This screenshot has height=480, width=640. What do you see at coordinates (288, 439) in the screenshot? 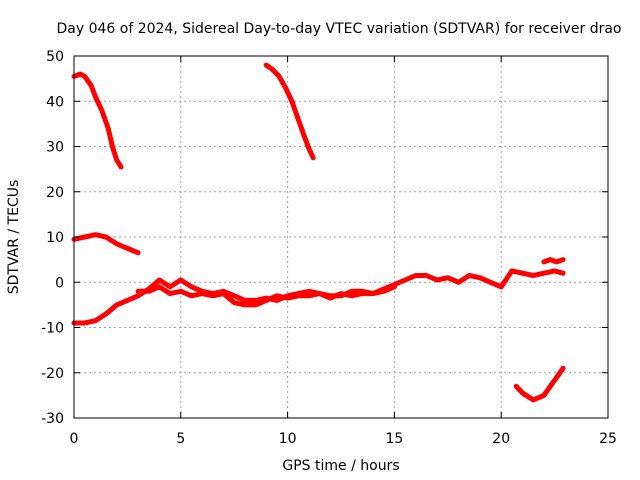
I see `x-tick-label: 10` at bounding box center [288, 439].